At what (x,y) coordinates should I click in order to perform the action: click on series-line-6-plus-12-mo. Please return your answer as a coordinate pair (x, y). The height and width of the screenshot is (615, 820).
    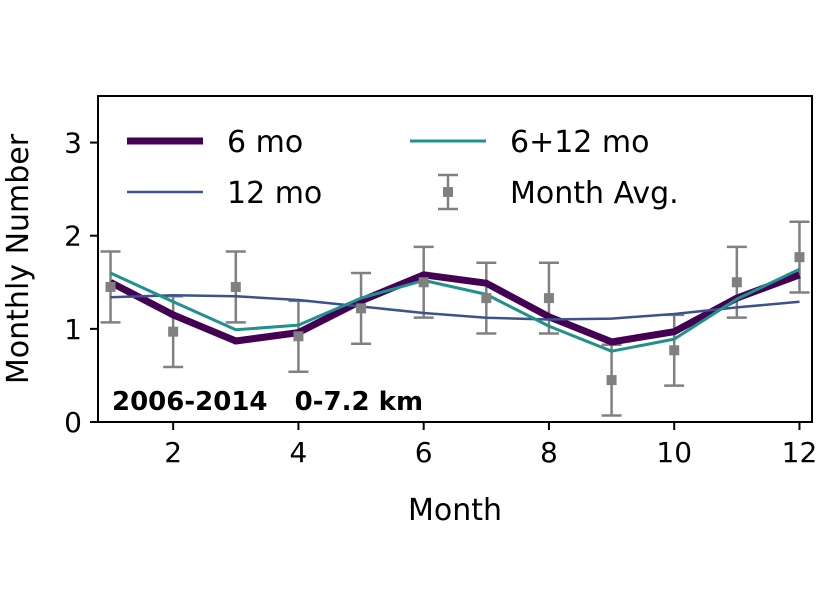
    Looking at the image, I should click on (455, 310).